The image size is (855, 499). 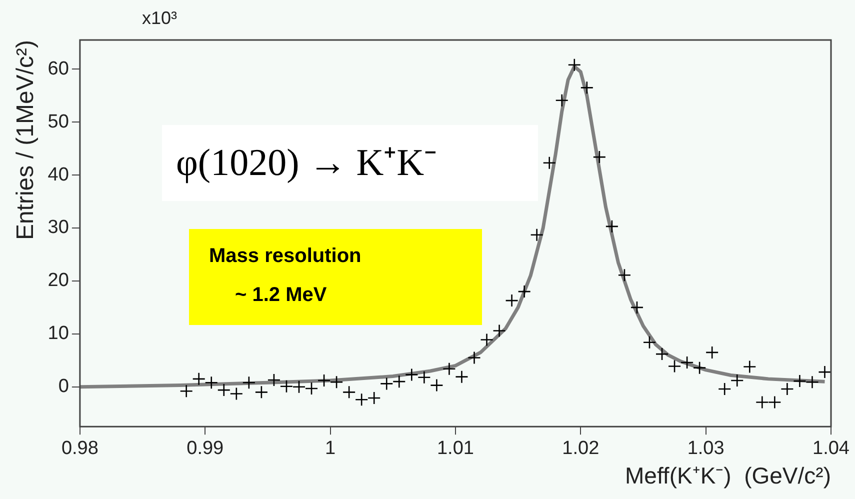 What do you see at coordinates (58, 175) in the screenshot?
I see `y-tick-label: 40` at bounding box center [58, 175].